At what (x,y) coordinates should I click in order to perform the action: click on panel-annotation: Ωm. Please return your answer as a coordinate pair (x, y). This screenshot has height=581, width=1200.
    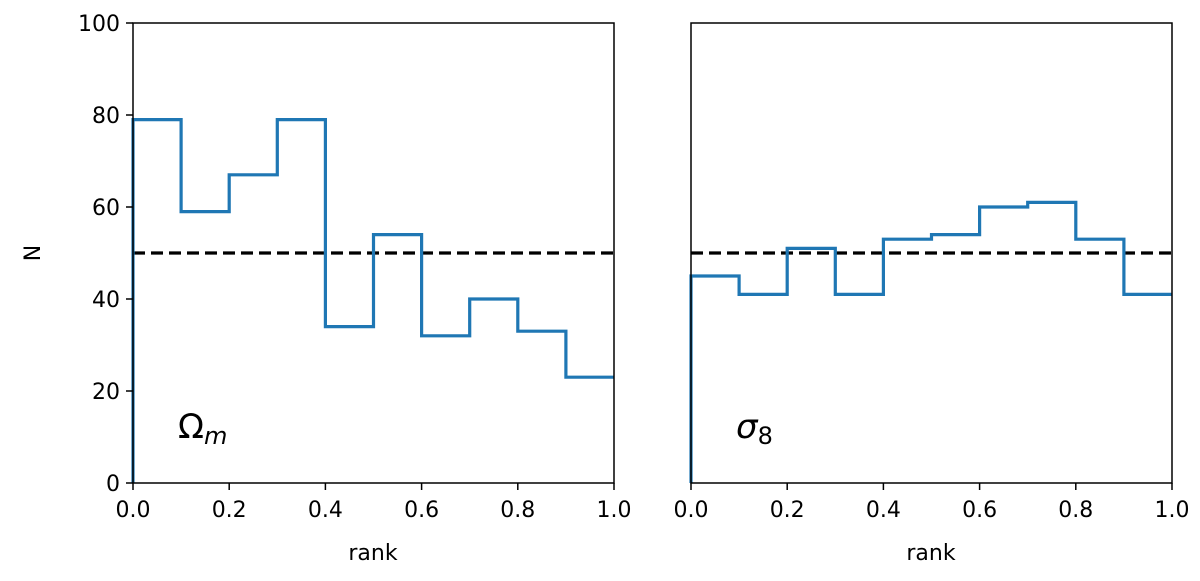
    Looking at the image, I should click on (202, 428).